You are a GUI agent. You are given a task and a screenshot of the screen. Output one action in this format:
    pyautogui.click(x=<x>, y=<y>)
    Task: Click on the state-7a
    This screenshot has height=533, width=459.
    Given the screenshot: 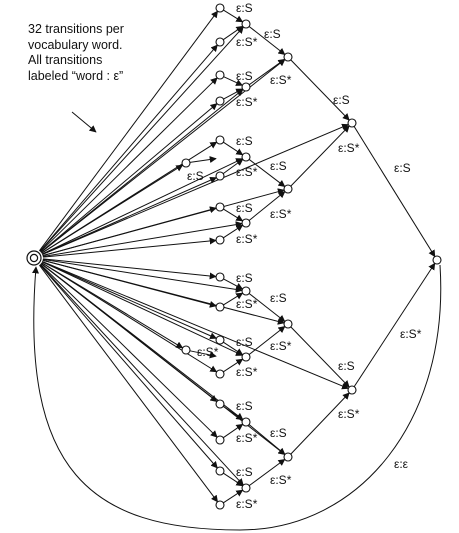 What is the action you would take?
    pyautogui.click(x=220, y=471)
    